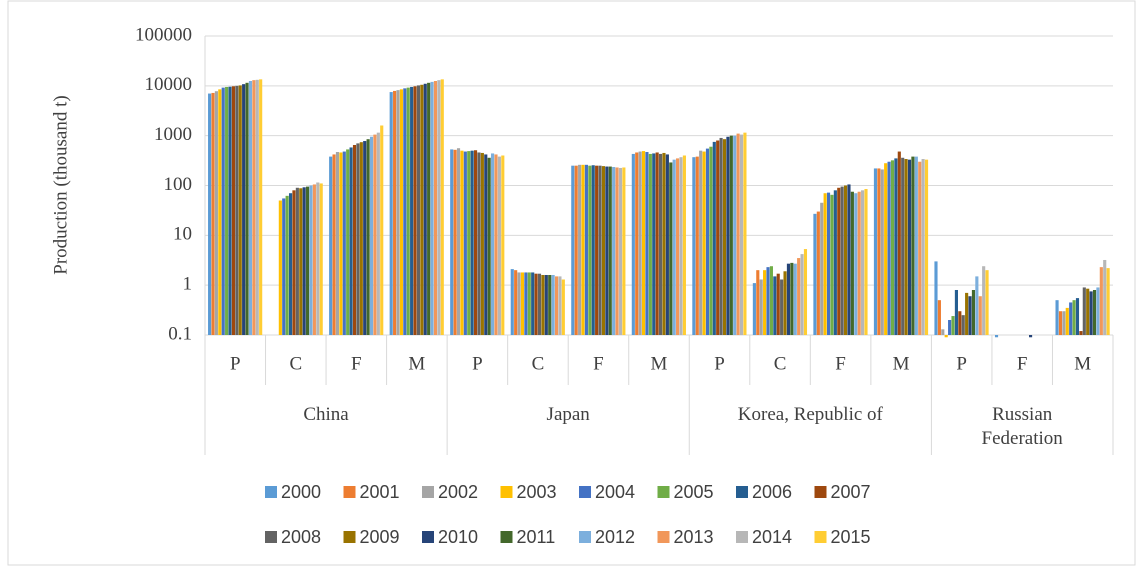  Describe the element at coordinates (615, 492) in the screenshot. I see `legend-label: 2004` at that location.